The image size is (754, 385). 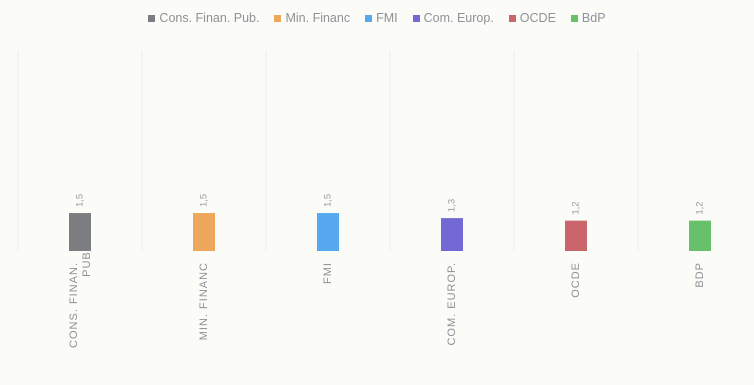 I want to click on category-label: COM. EUROP., so click(x=452, y=304).